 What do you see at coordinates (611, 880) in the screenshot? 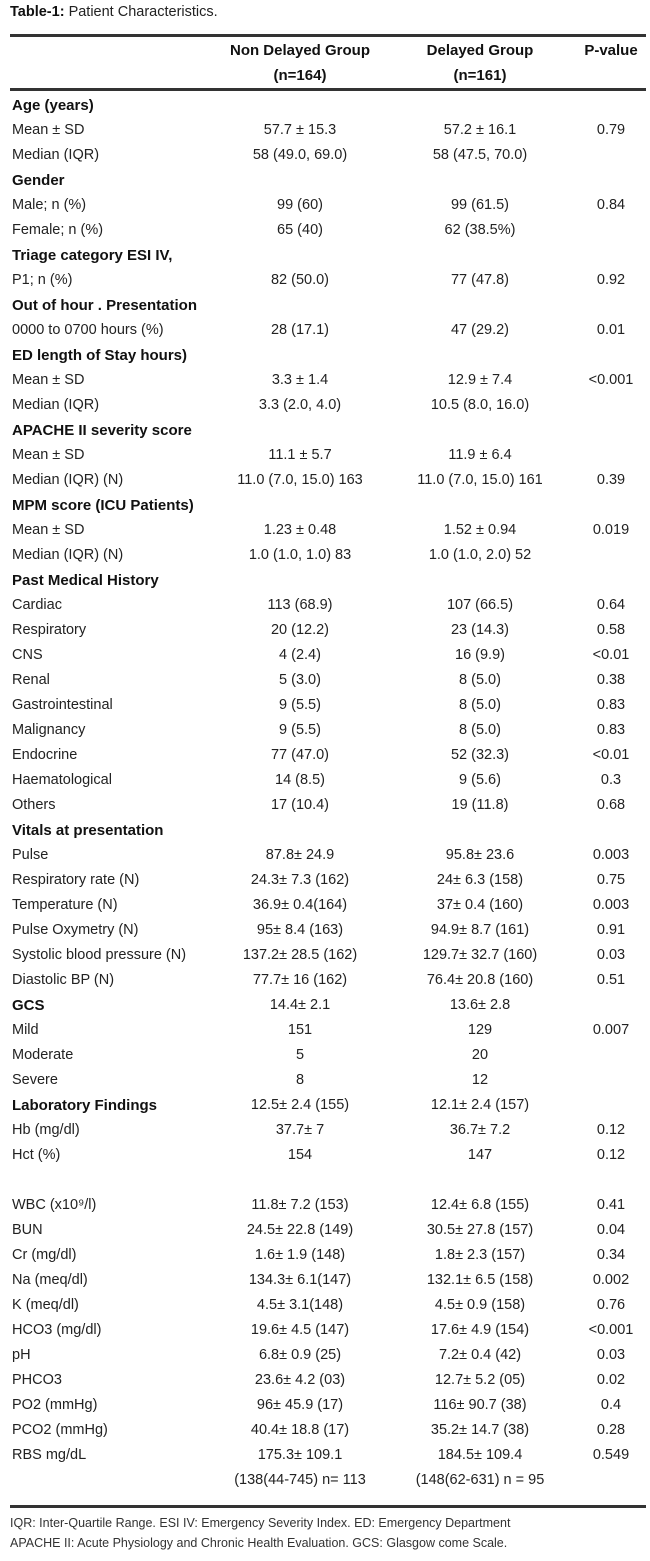
I see `p-value: 0.75` at bounding box center [611, 880].